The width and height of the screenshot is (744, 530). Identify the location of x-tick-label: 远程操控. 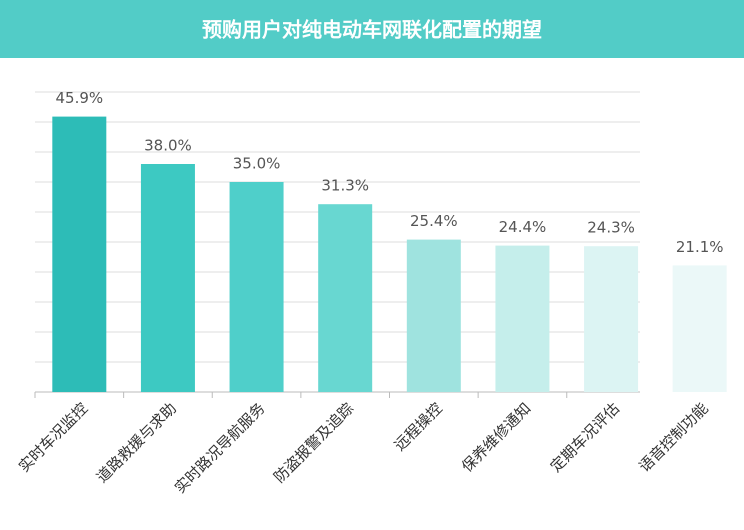
(418, 426).